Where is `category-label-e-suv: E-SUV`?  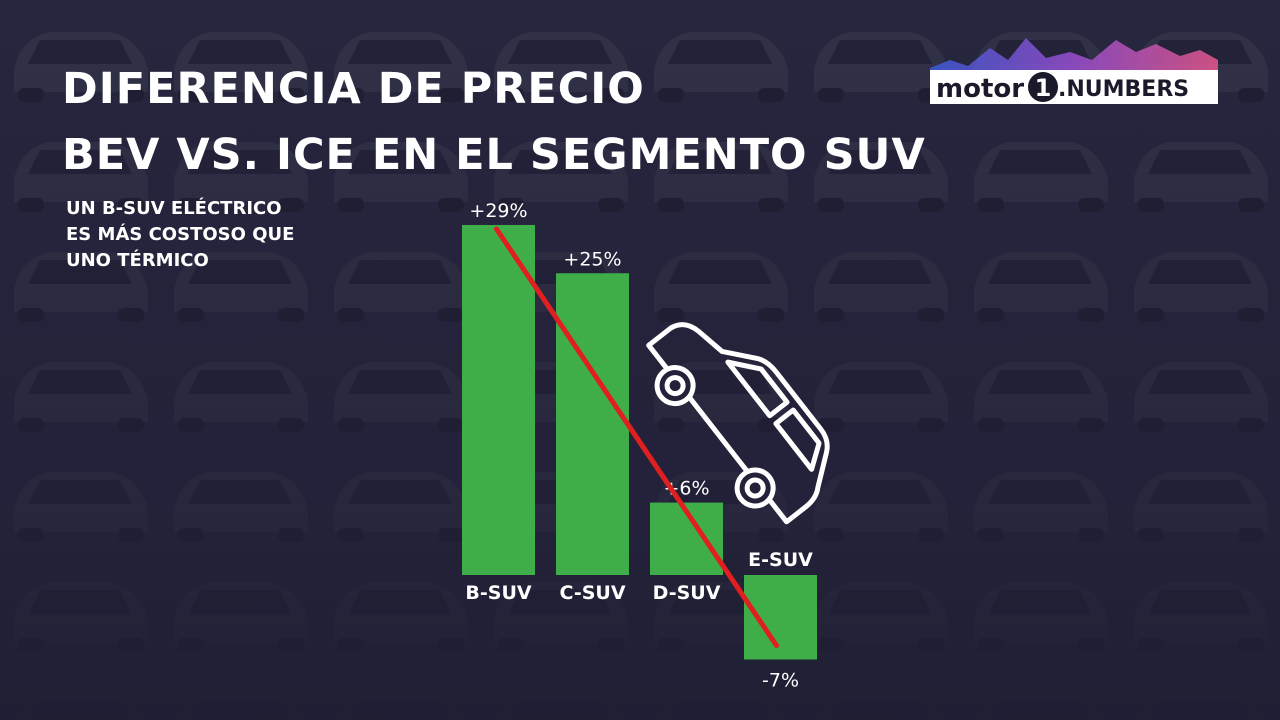
category-label-e-suv: E-SUV is located at coordinates (780, 560).